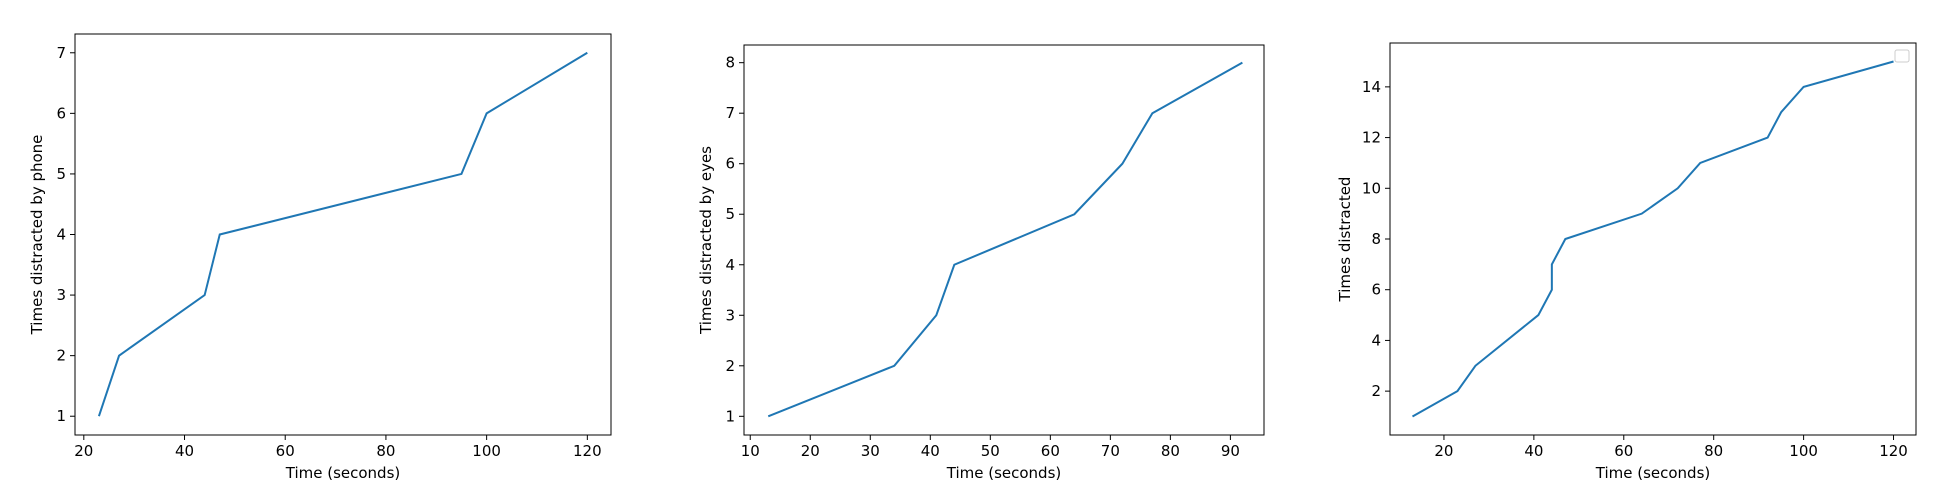  Describe the element at coordinates (1110, 451) in the screenshot. I see `x-tick-label: 70` at that location.